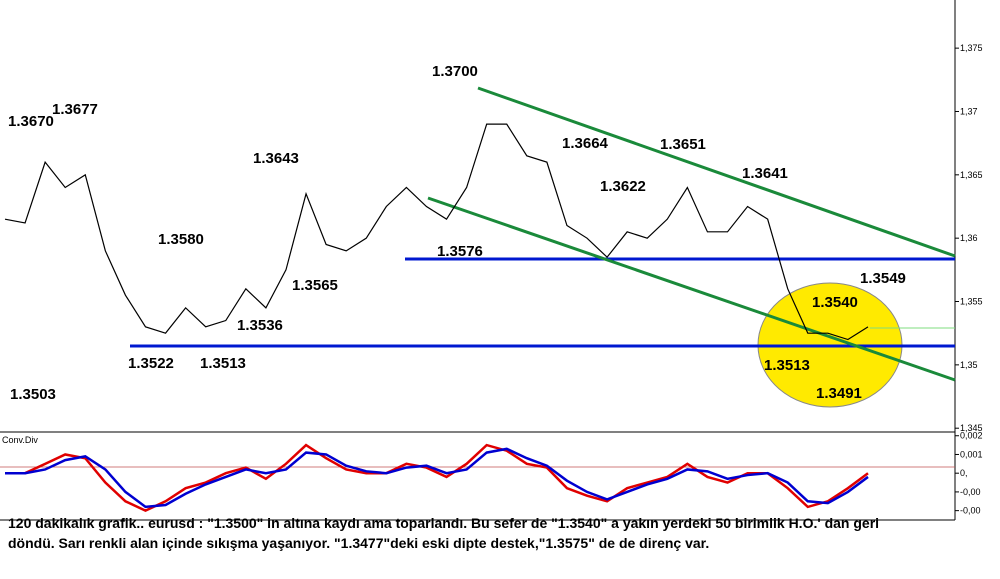 This screenshot has height=579, width=1000. Describe the element at coordinates (883, 278) in the screenshot. I see `price-annotation: 1.3549` at that location.